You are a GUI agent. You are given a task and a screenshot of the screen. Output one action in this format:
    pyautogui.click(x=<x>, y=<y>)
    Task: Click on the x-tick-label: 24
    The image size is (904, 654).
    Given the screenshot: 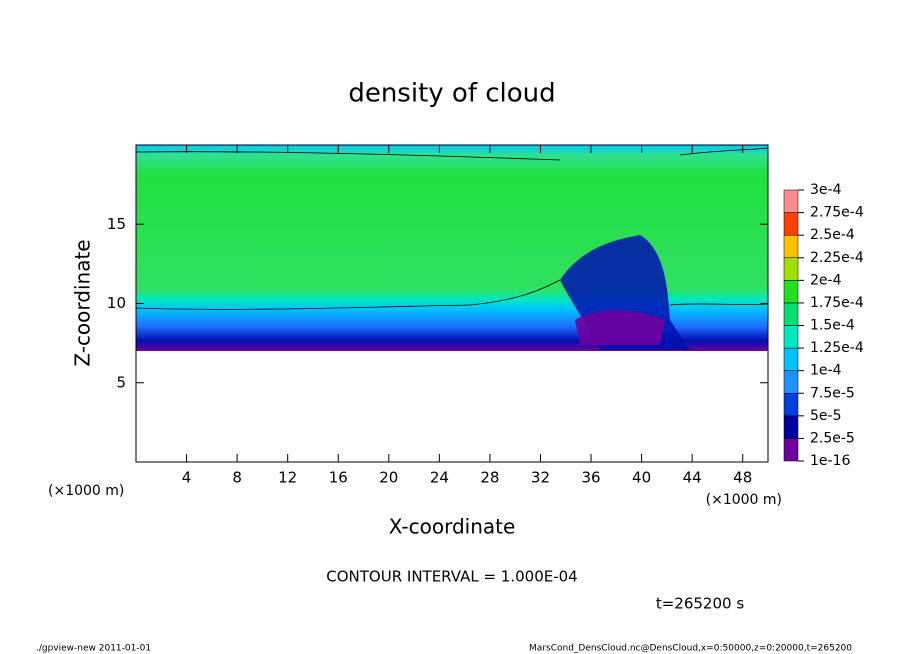 What is the action you would take?
    pyautogui.click(x=439, y=478)
    